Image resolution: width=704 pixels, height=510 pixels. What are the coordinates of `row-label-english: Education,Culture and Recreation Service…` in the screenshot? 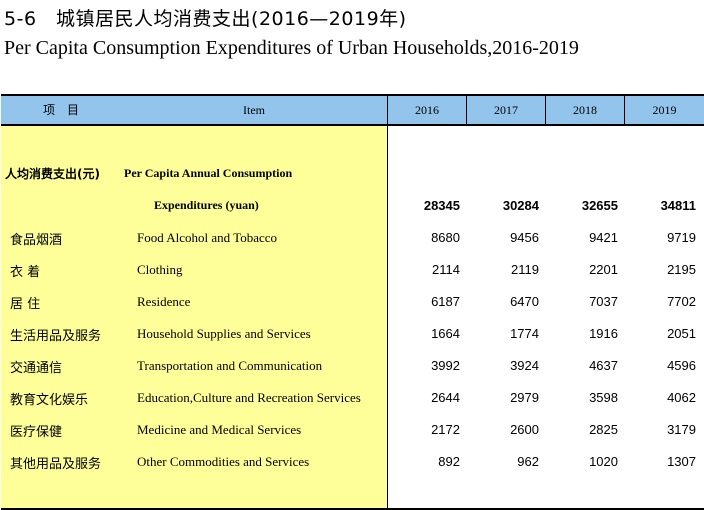 It's located at (249, 397).